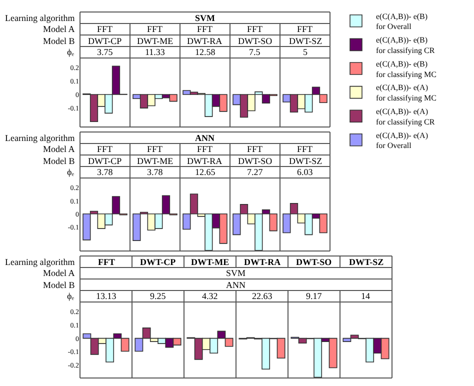  Describe the element at coordinates (402, 140) in the screenshot. I see `legend-label: e(C(A,B))- e(A) for Overall` at that location.